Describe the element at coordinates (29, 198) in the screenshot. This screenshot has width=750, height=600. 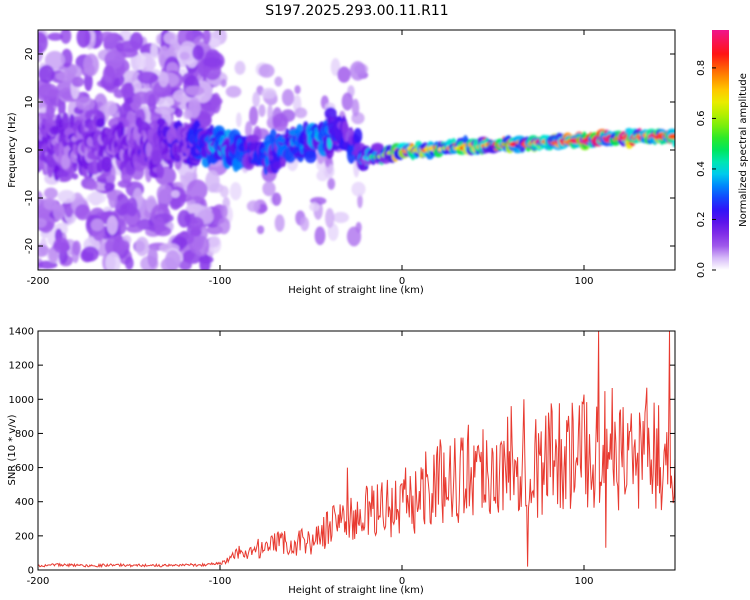
I see `y-tick-label: -10` at that location.